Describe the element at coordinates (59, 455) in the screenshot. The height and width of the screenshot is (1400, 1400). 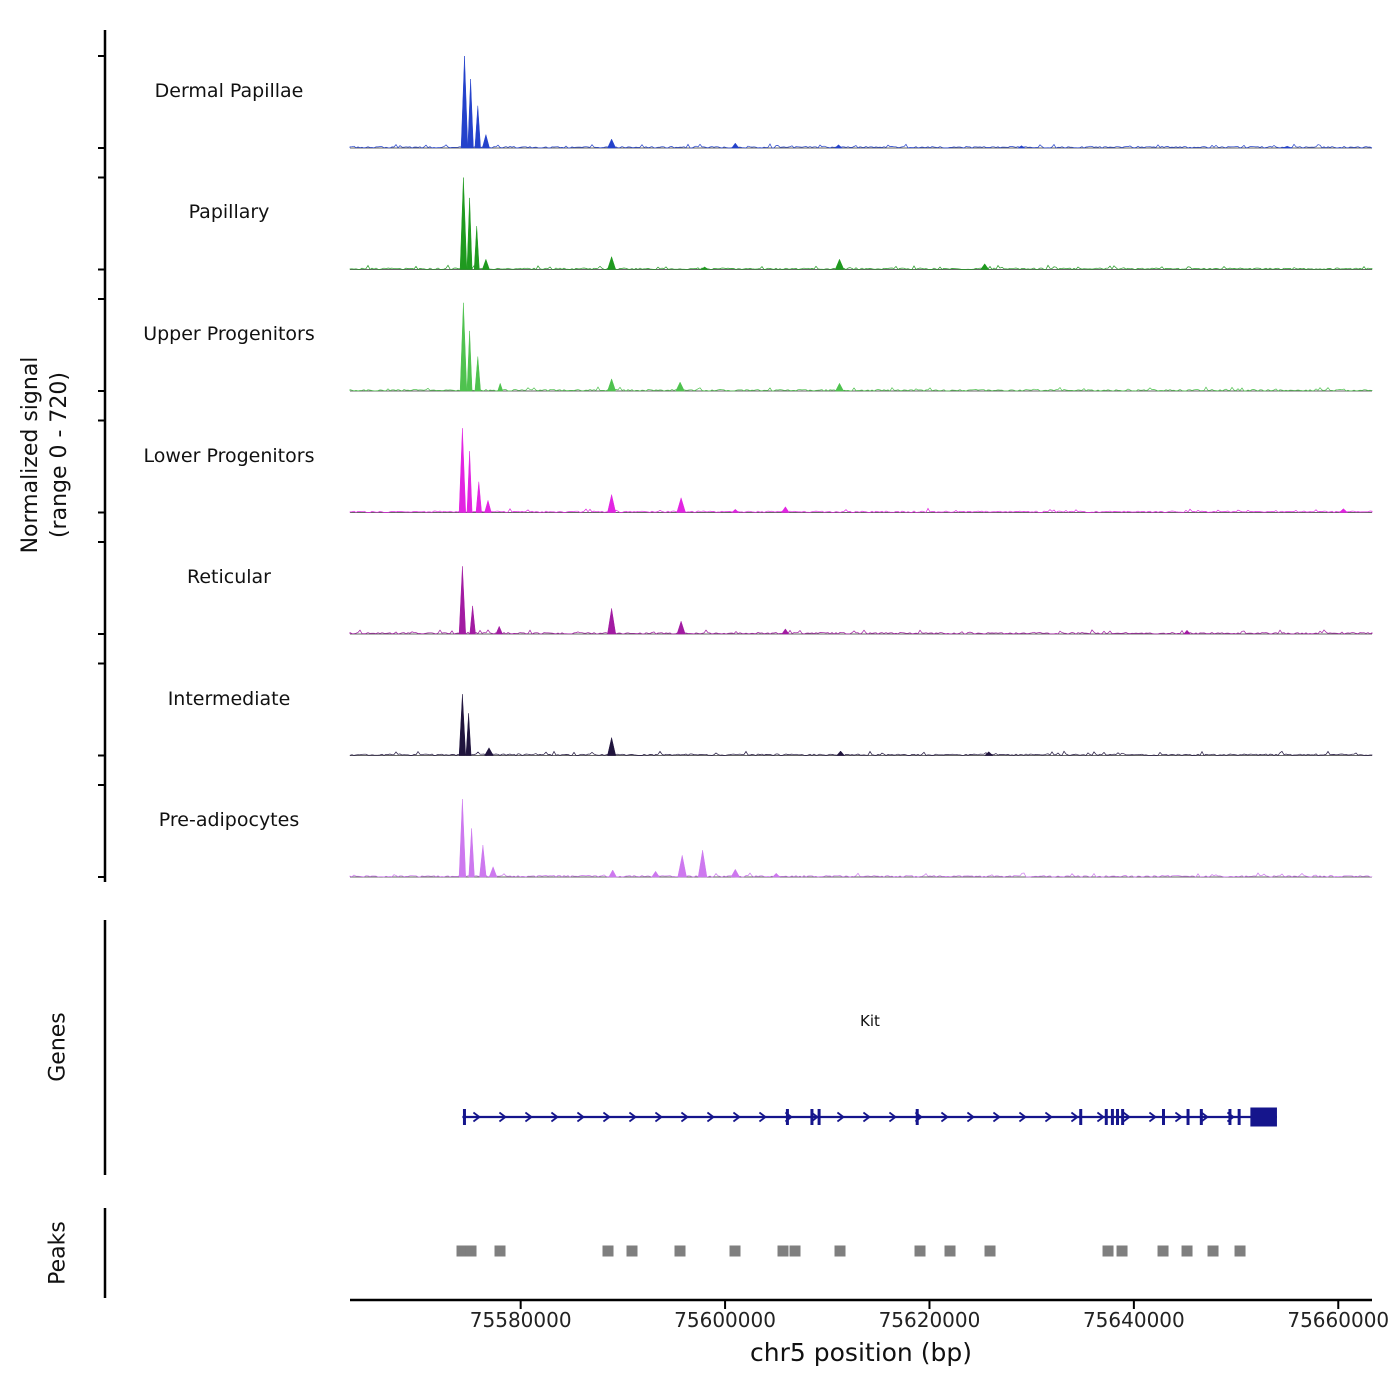
I see `y-axis-label-line2: (range 0 - 720)` at that location.